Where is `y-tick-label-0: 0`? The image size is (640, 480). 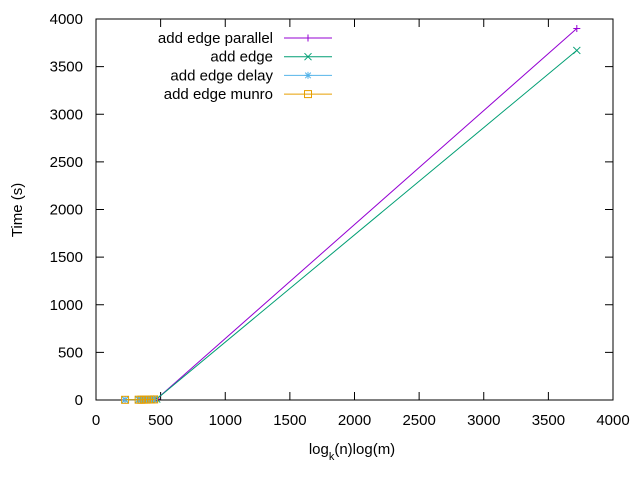
y-tick-label-0: 0 is located at coordinates (79, 400).